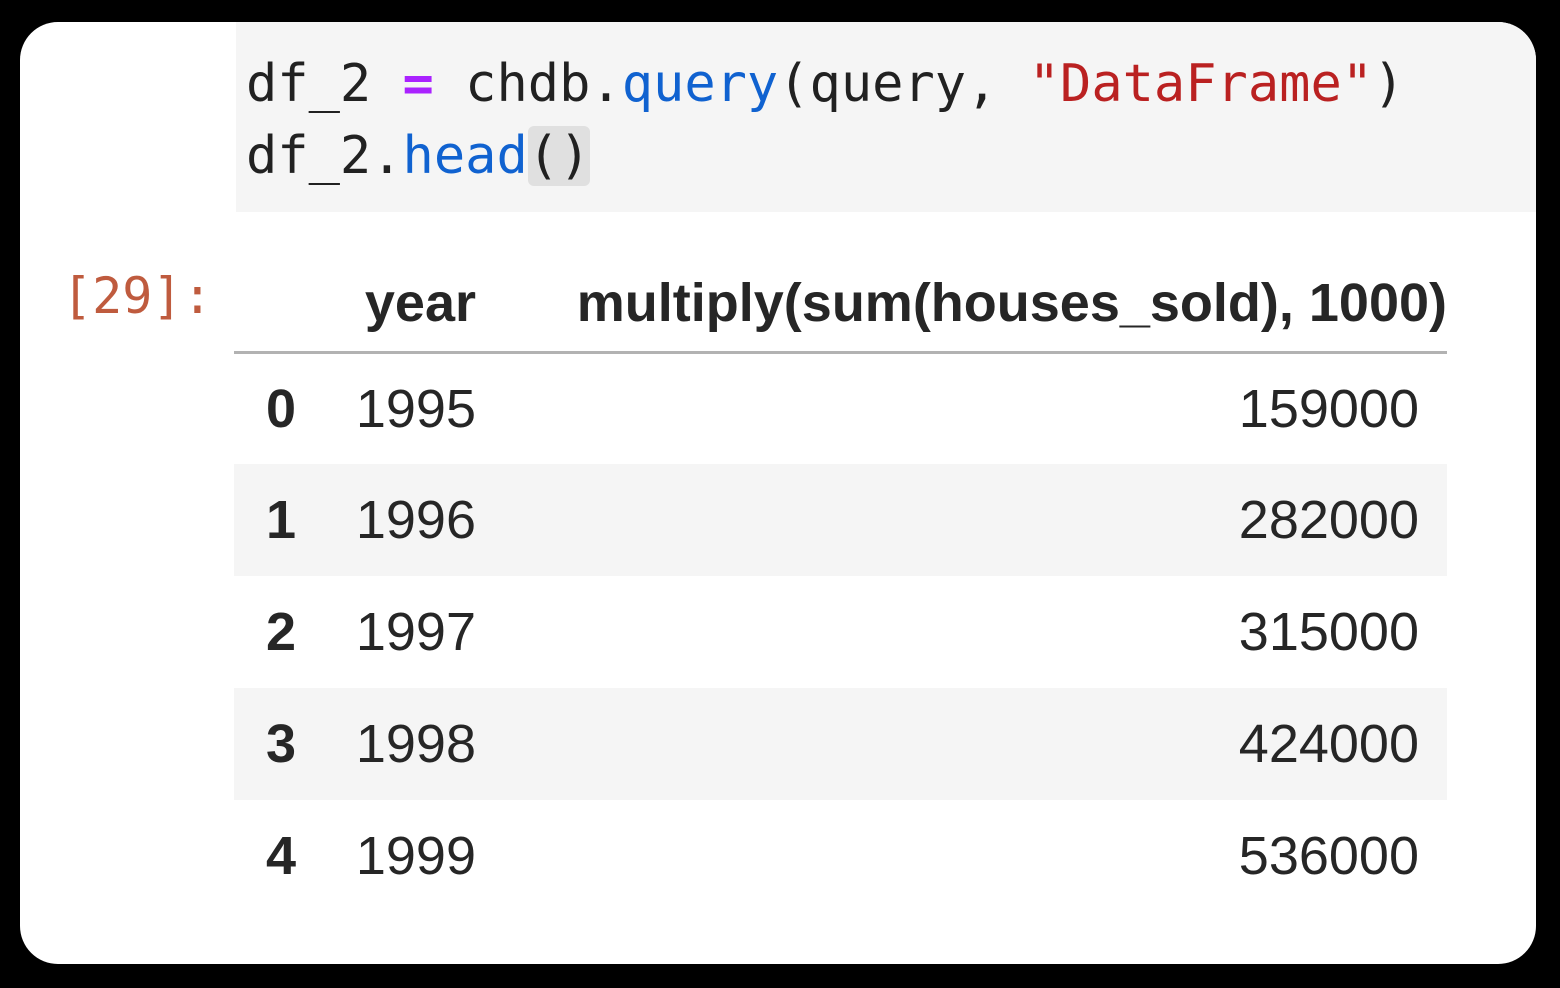 Image resolution: width=1560 pixels, height=988 pixels. I want to click on table-row: 3 1998 424000, so click(840, 744).